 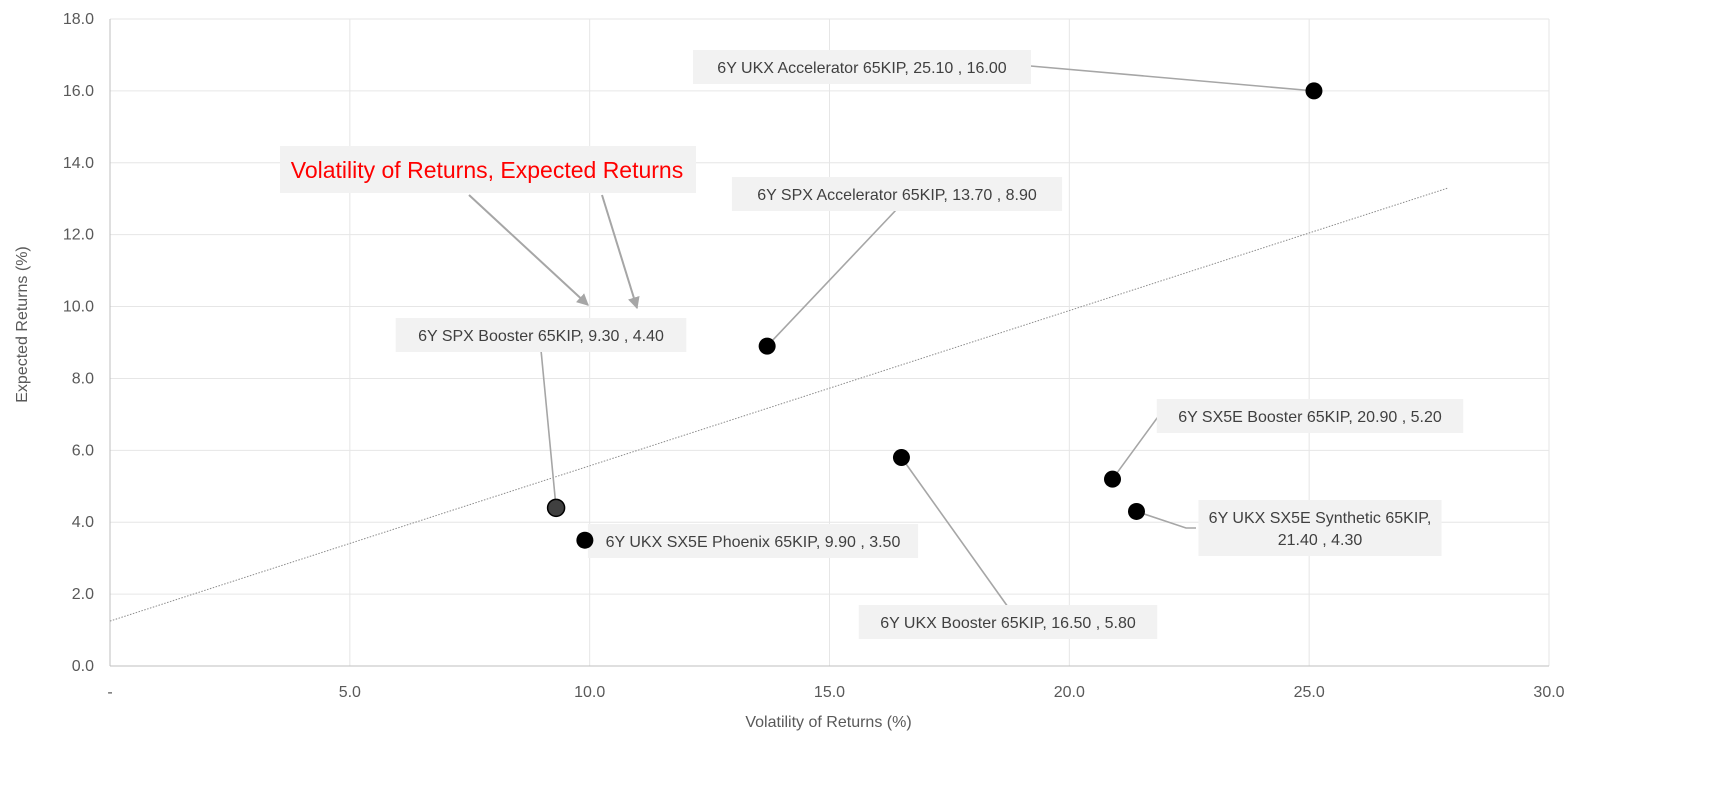 I want to click on x-tick-label: 20.0, so click(x=1069, y=692).